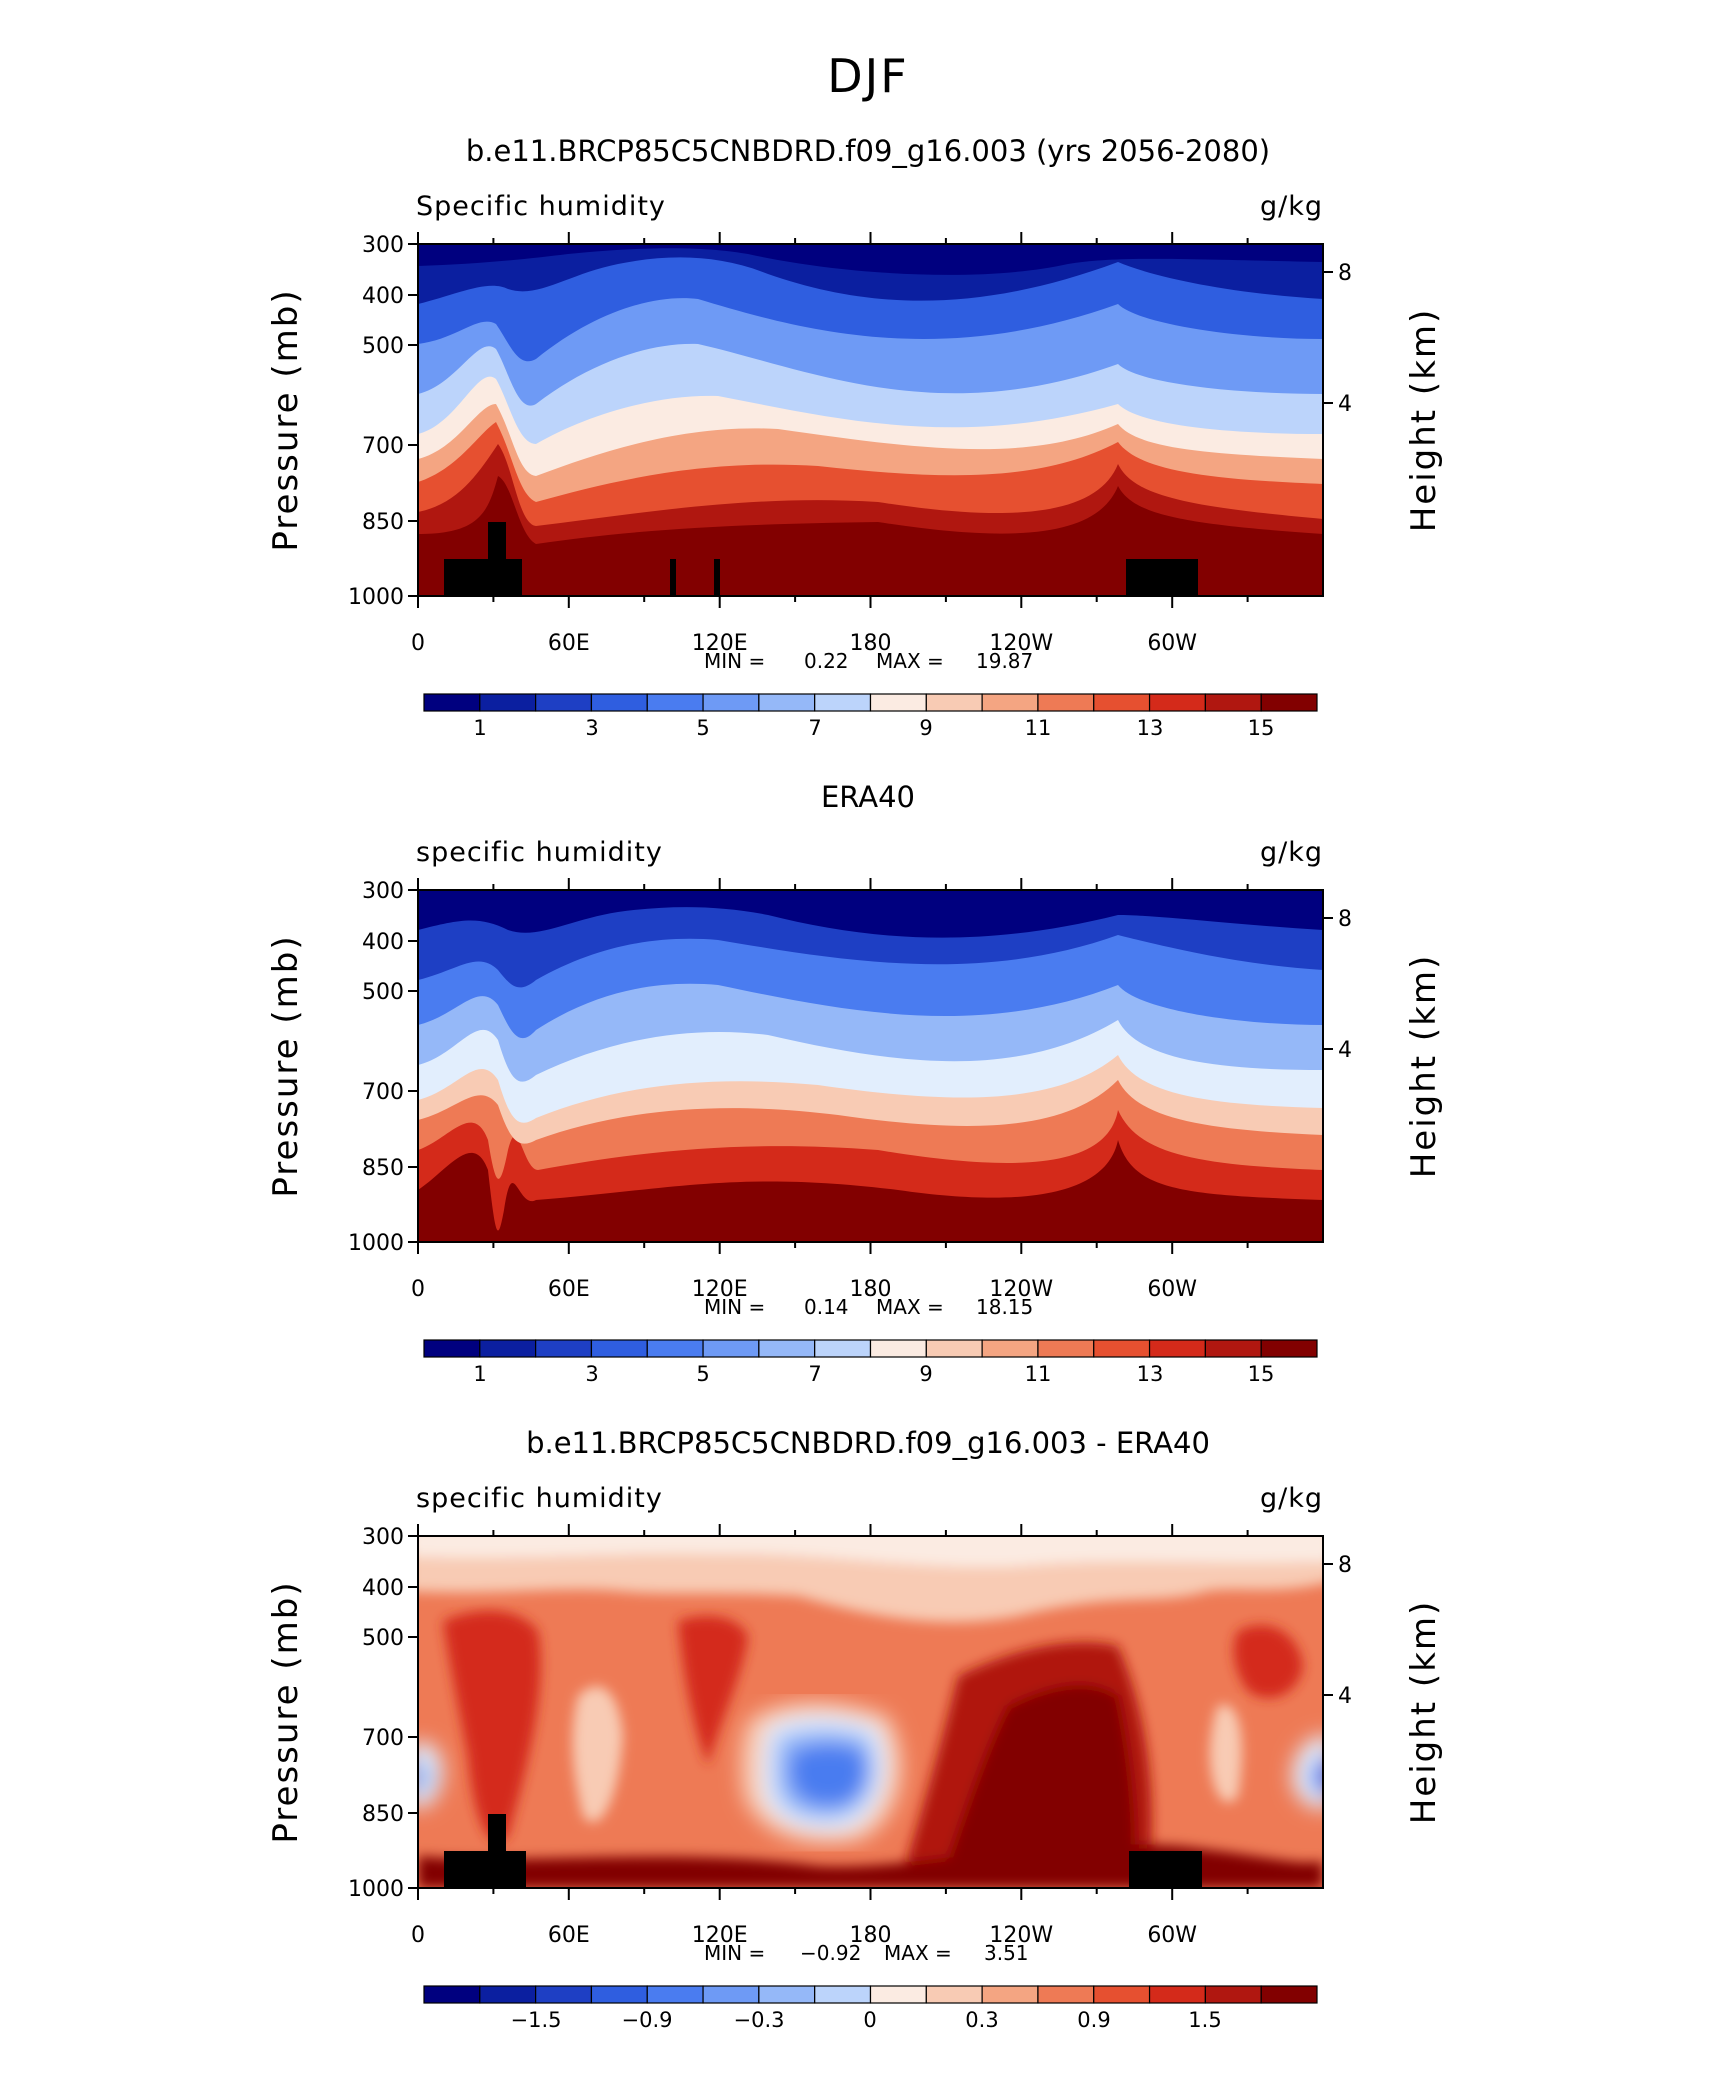 This screenshot has width=1710, height=2078. Describe the element at coordinates (647, 2020) in the screenshot. I see `colorbar-label: −0.9` at that location.